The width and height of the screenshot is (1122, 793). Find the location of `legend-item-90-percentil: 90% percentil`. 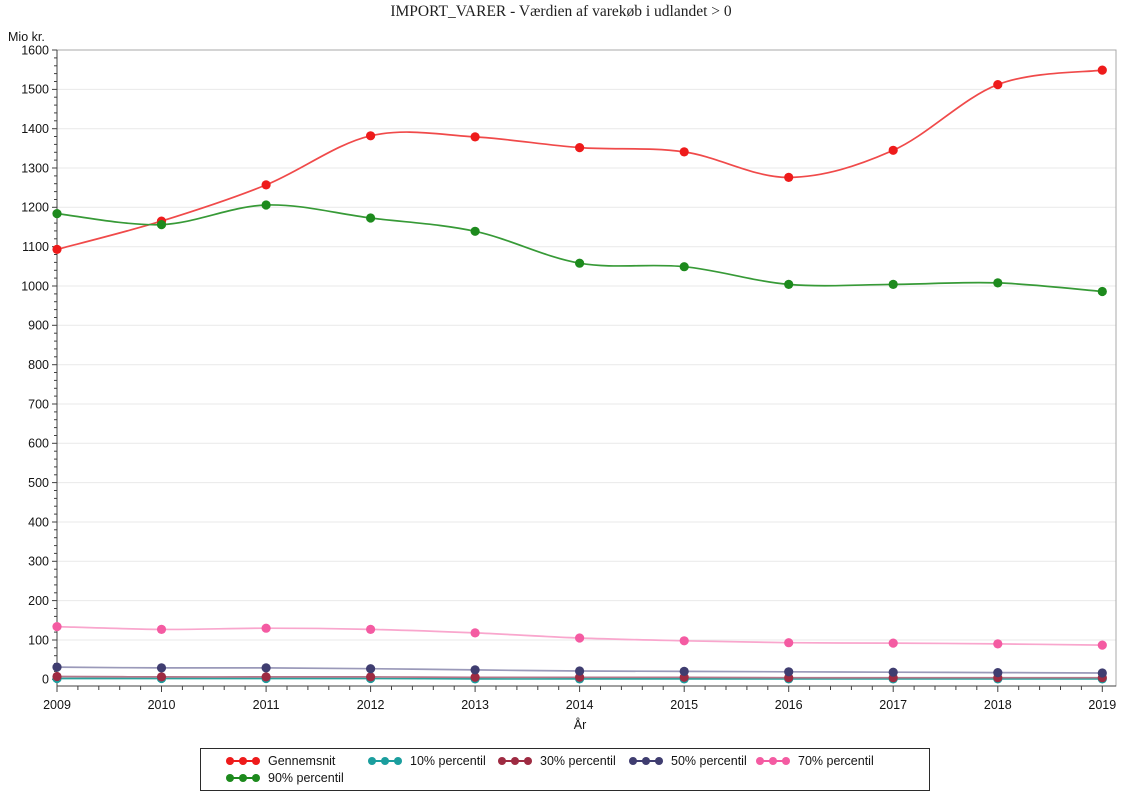

legend-item-90-percentil: 90% percentil is located at coordinates (574, 777).